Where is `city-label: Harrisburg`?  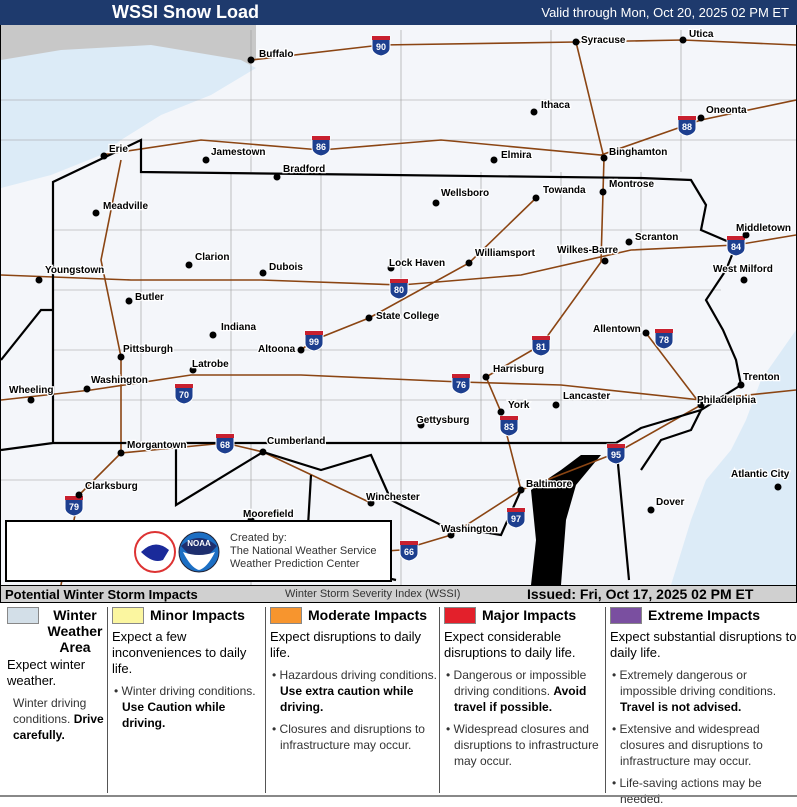
city-label: Harrisburg is located at coordinates (518, 369).